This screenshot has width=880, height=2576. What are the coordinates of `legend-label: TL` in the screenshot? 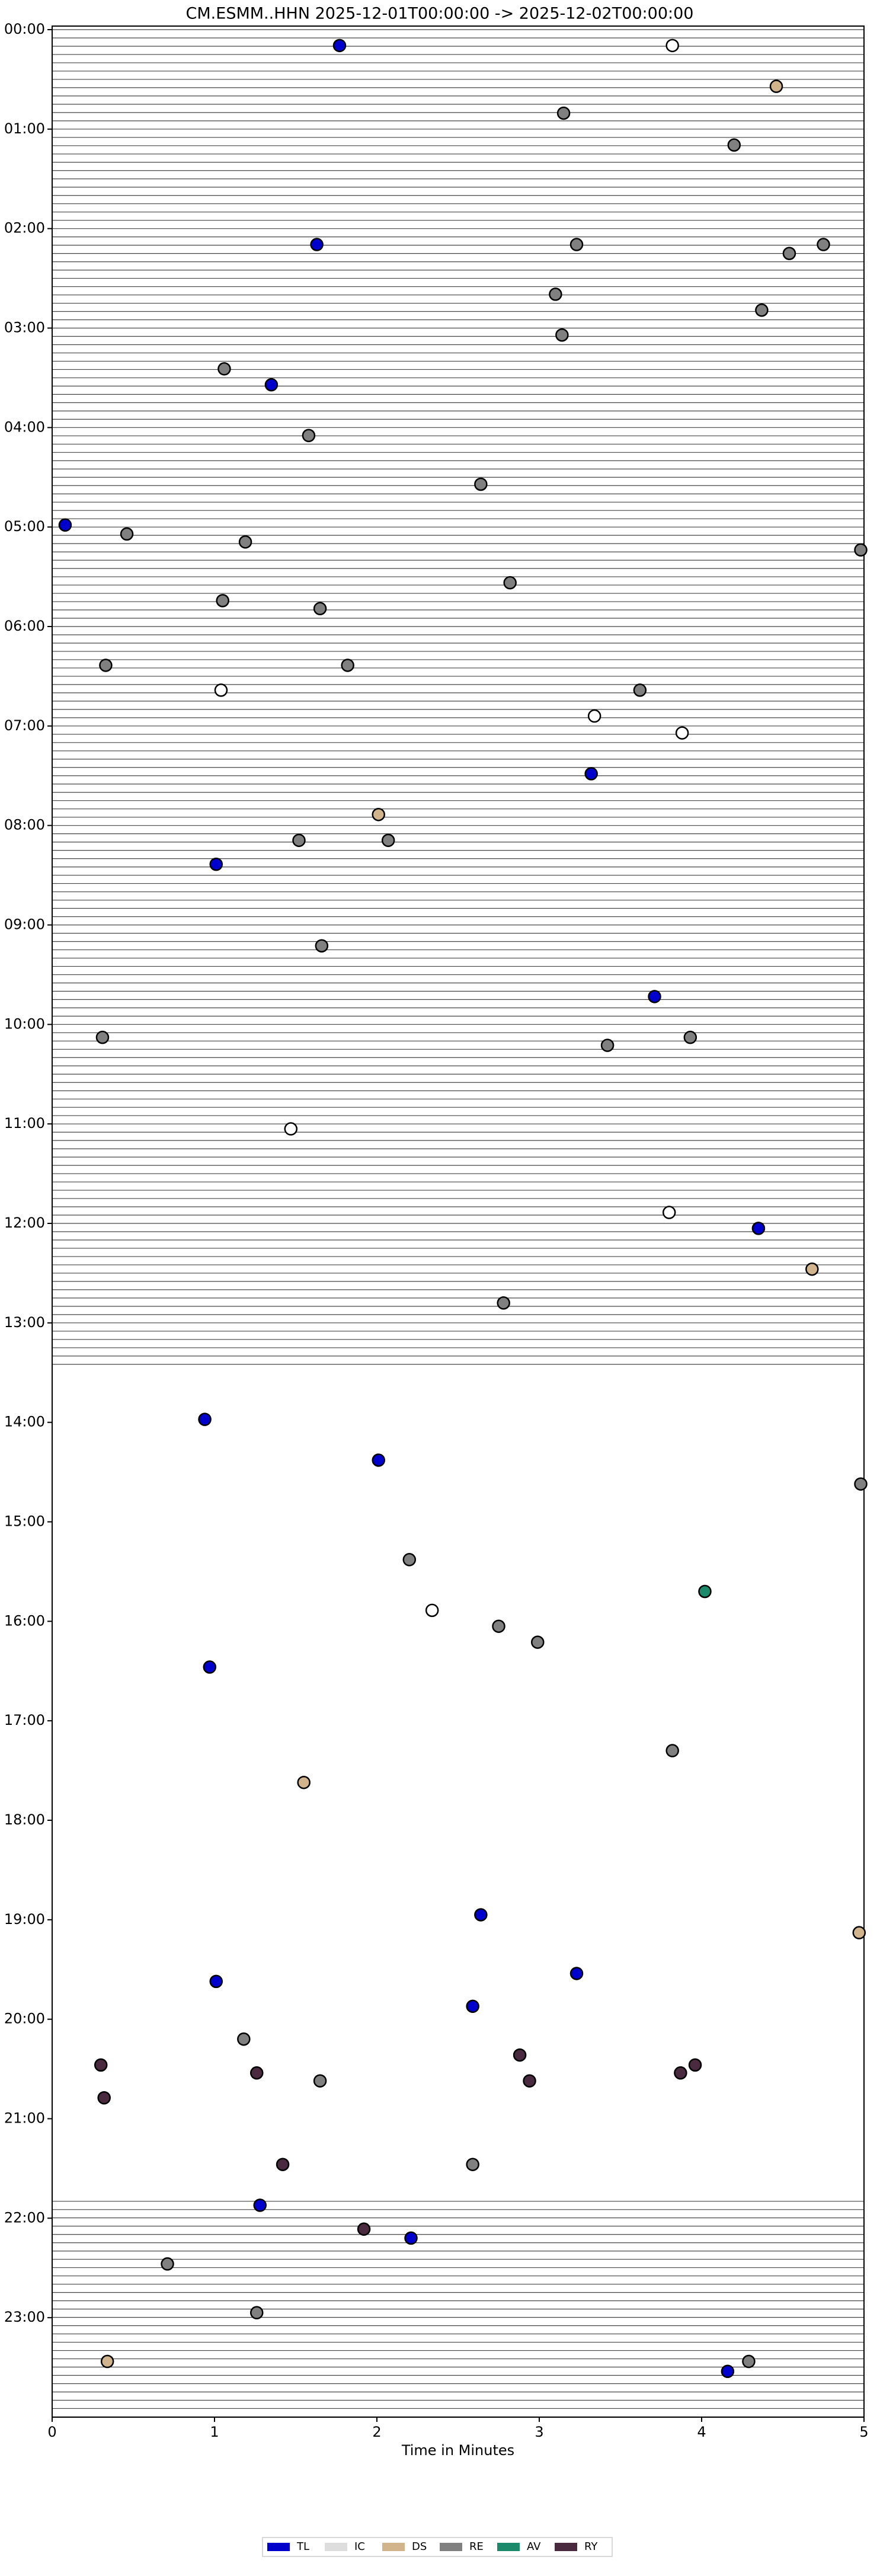 It's located at (302, 2546).